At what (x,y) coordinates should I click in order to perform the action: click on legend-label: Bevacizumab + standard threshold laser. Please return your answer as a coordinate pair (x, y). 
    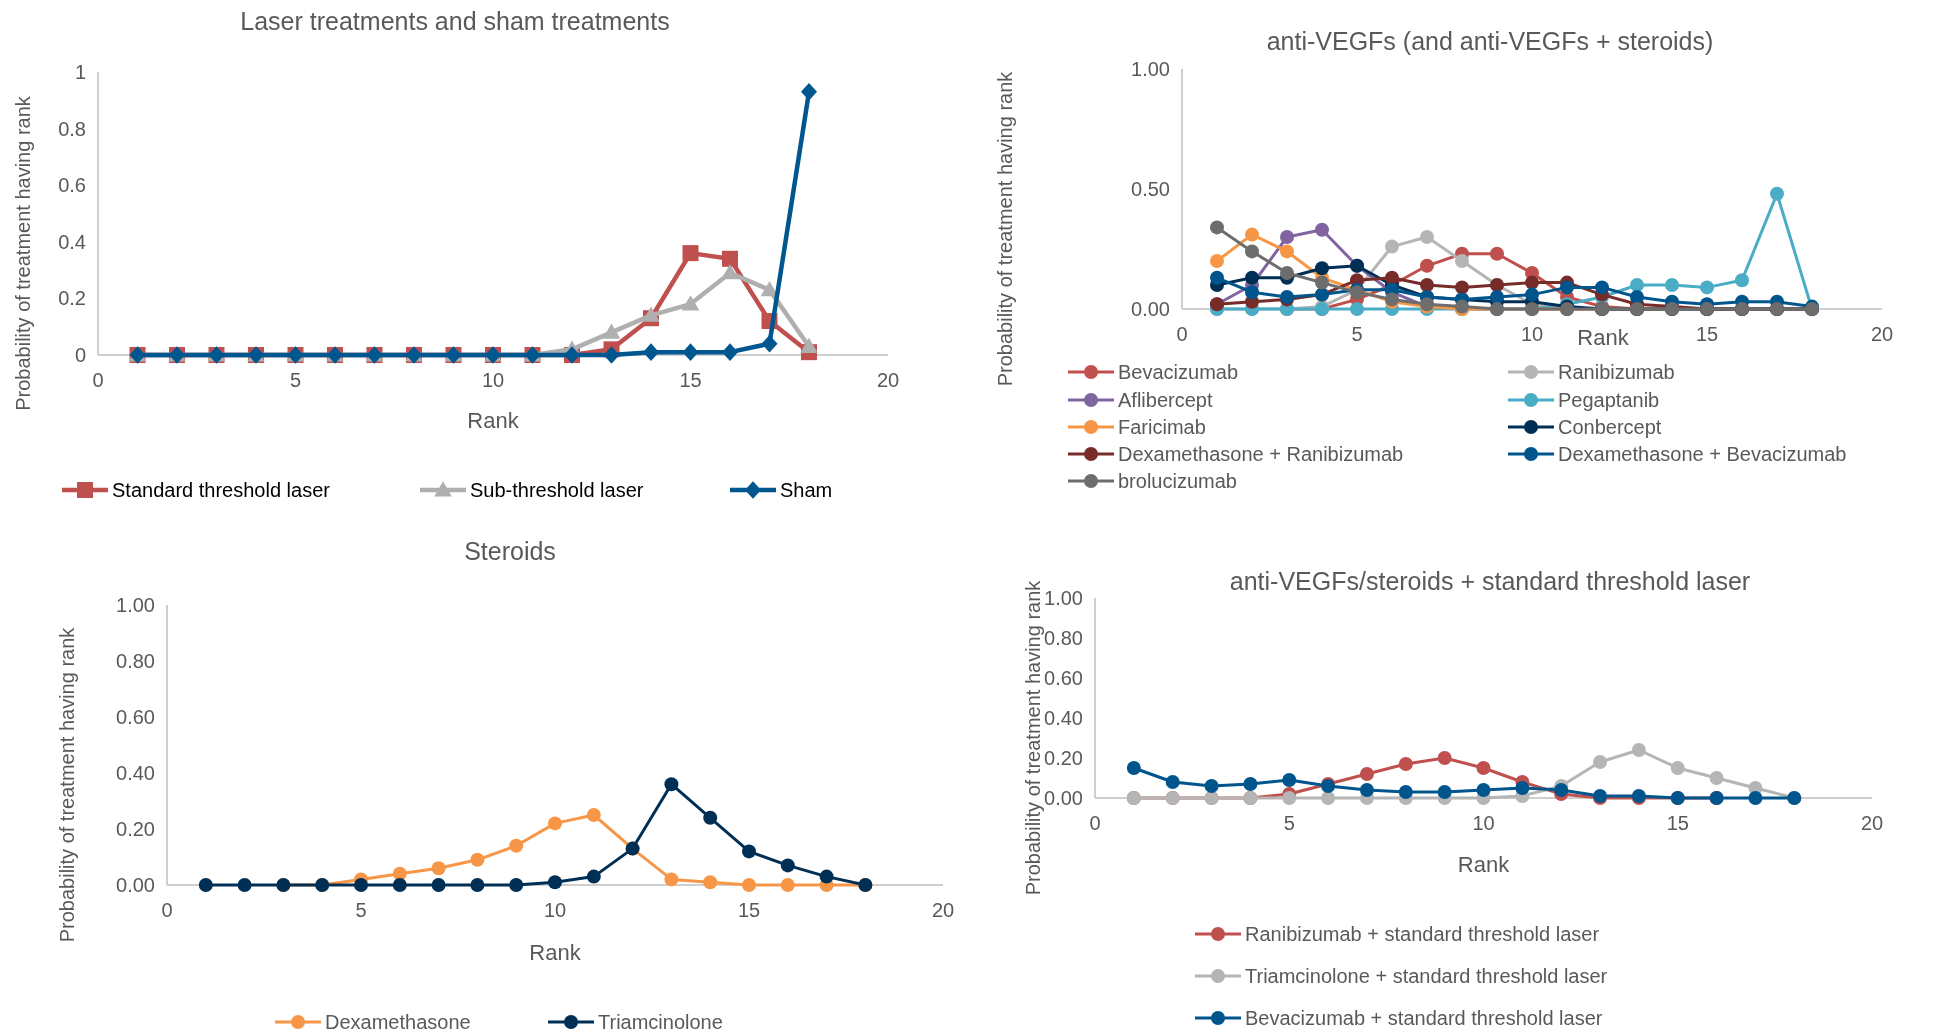
    Looking at the image, I should click on (1424, 1018).